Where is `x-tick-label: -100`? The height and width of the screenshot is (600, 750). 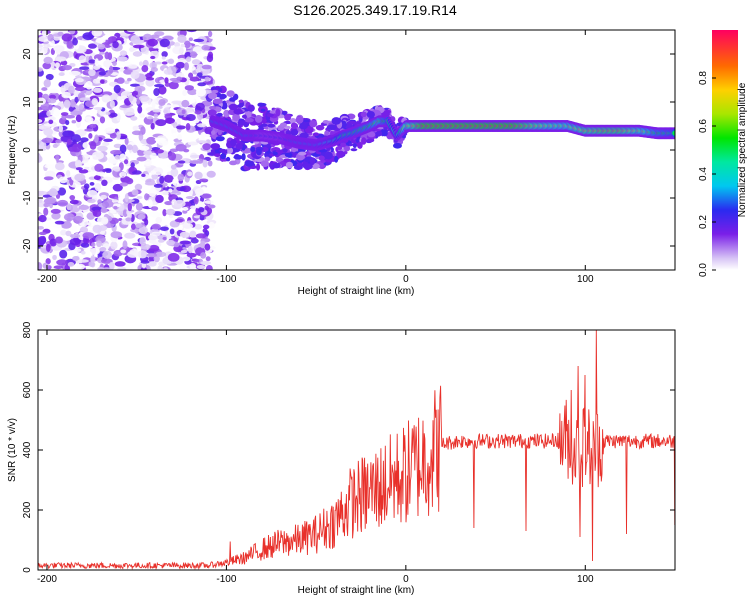
x-tick-label: -100 is located at coordinates (226, 279).